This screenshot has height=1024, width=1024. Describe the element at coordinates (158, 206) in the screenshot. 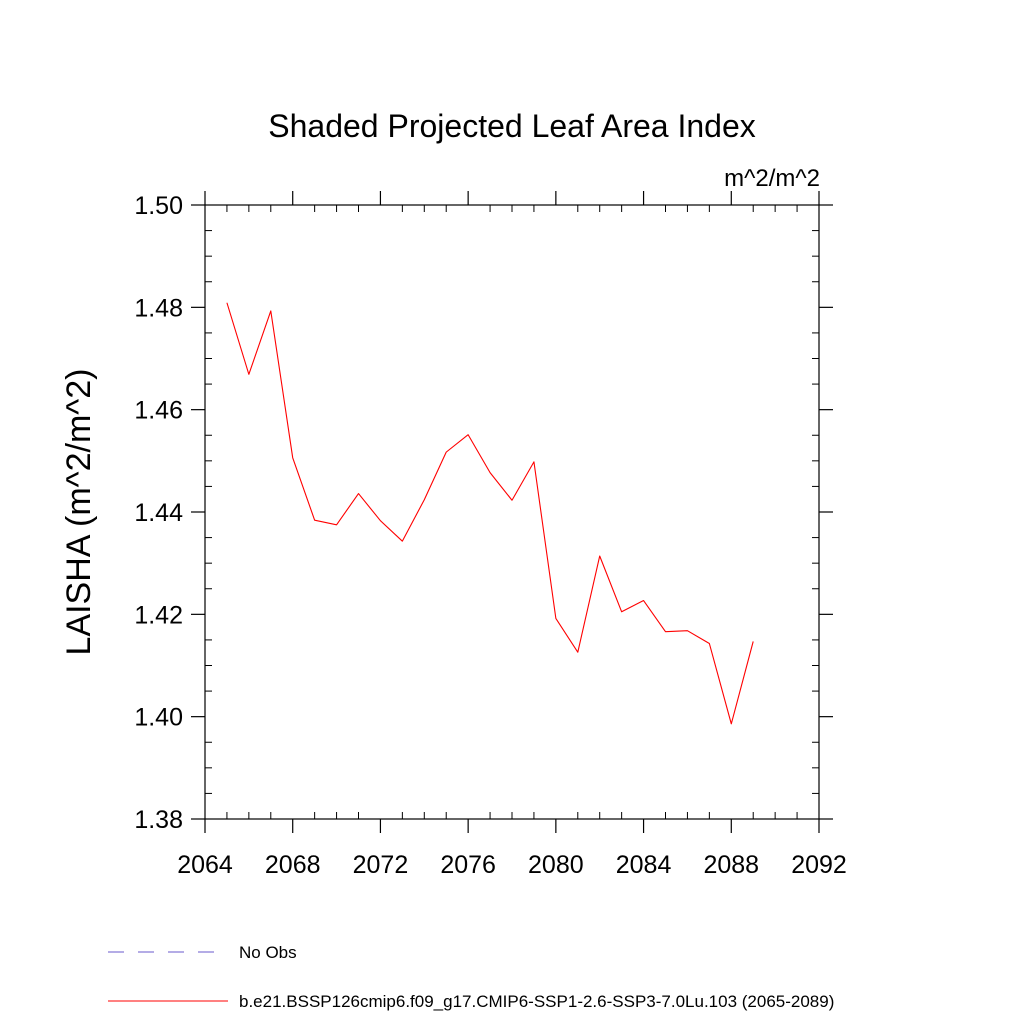

I see `y-tick-label: 1.50` at that location.